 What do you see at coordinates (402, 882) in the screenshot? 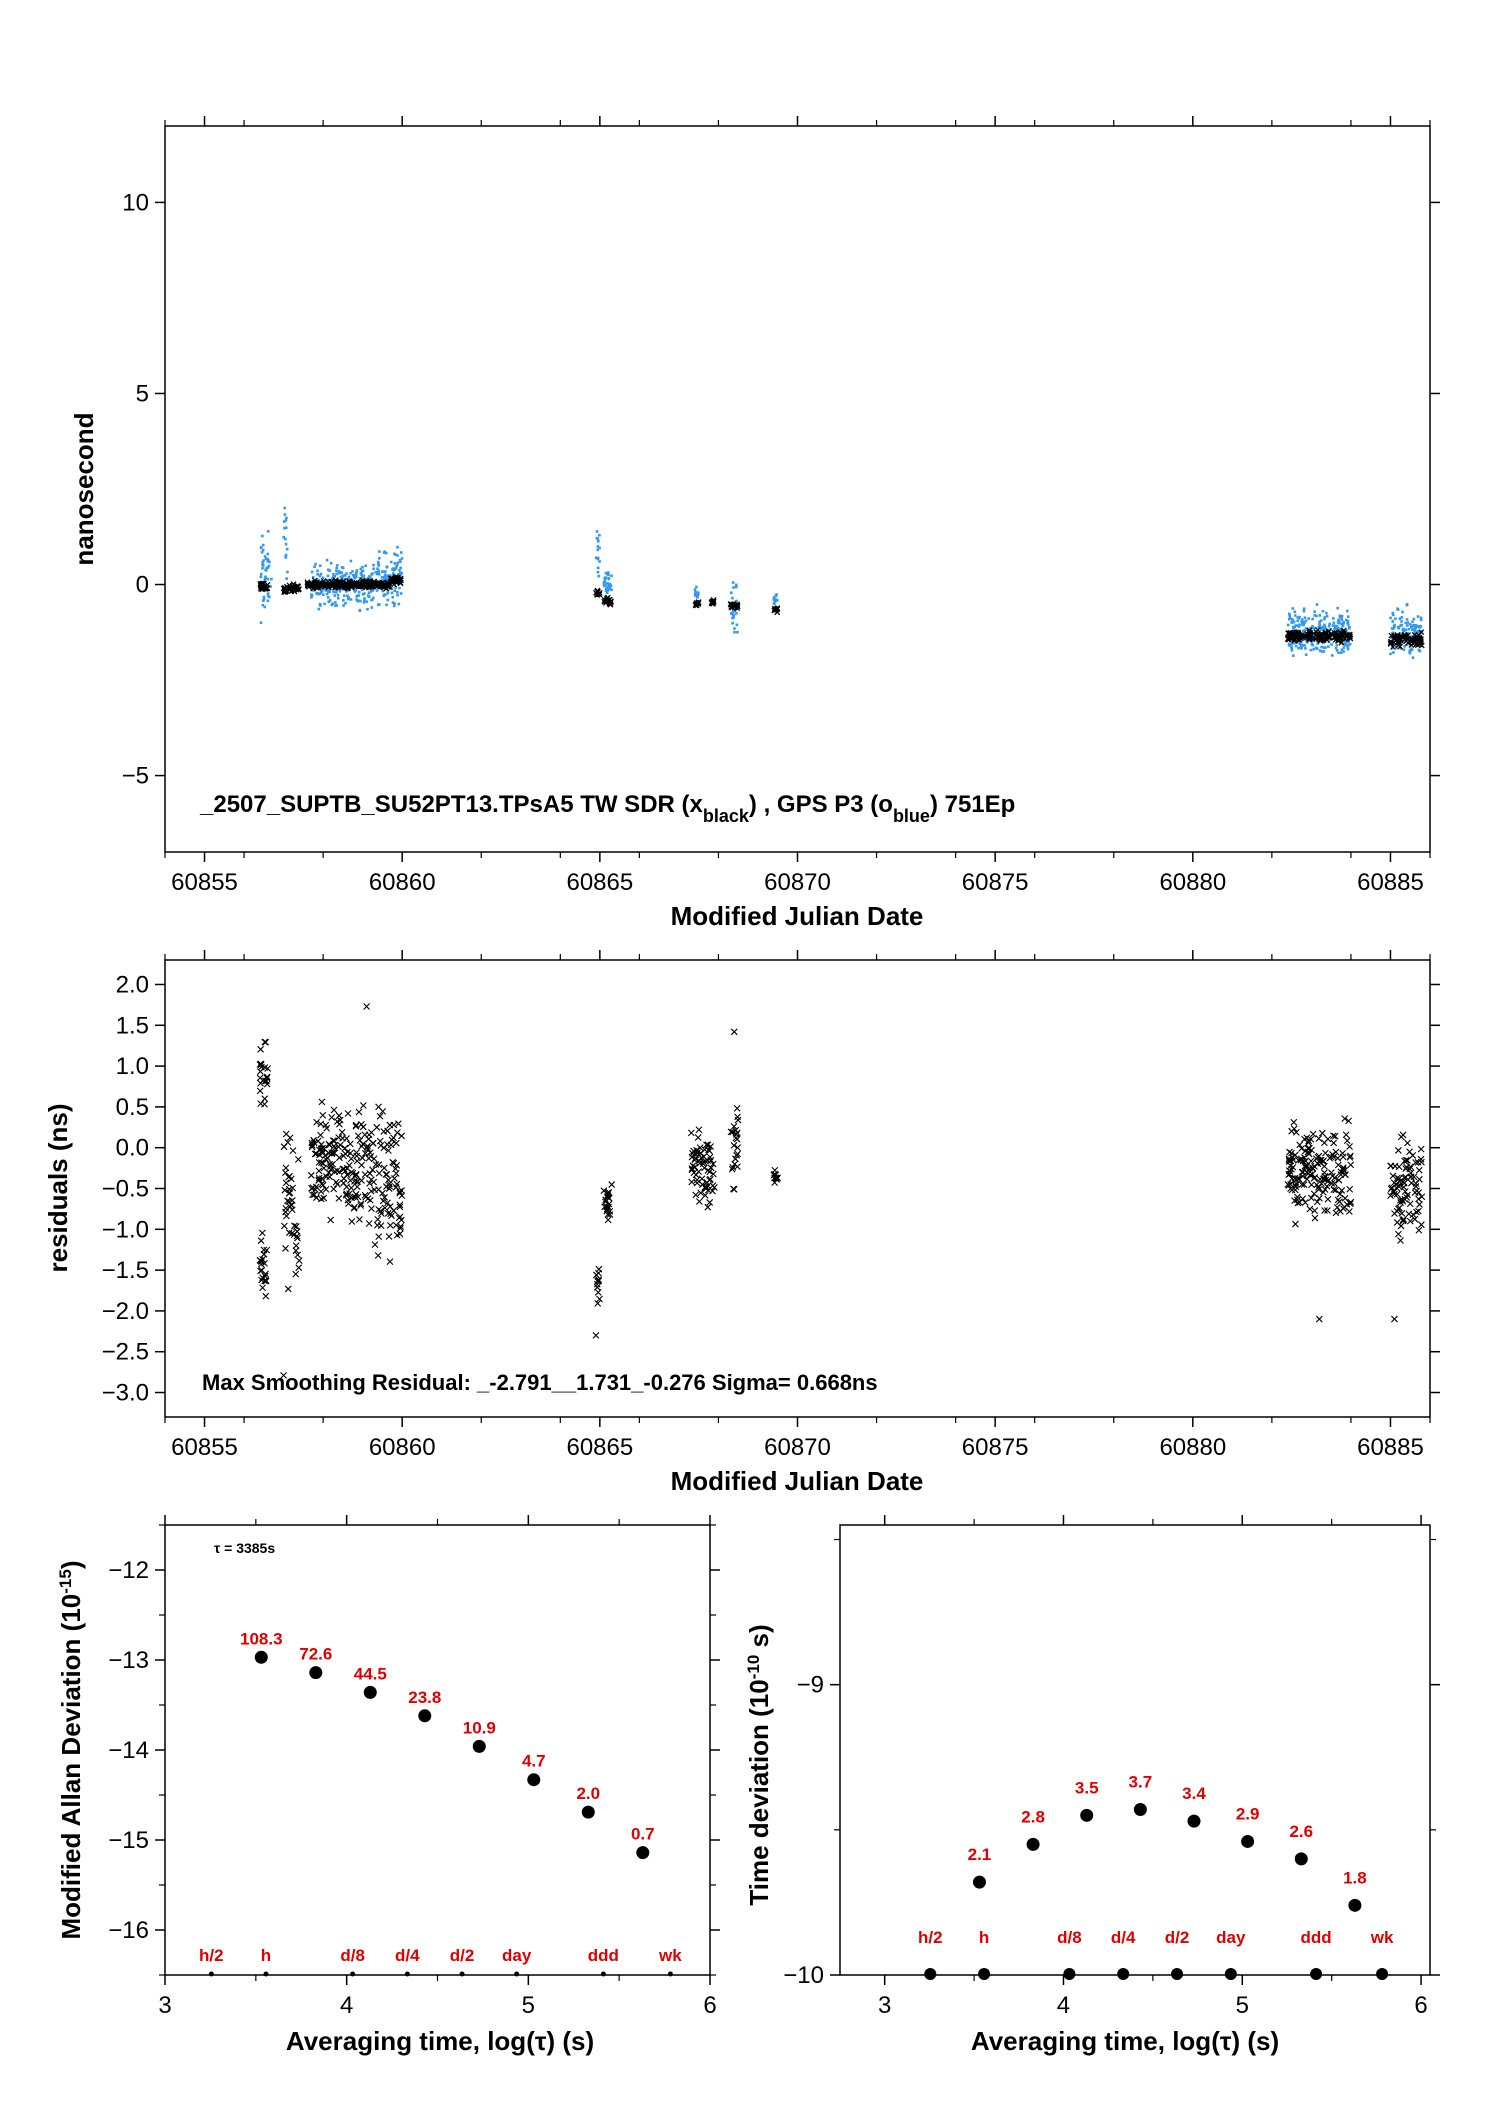
I see `x-tick-label: 60860` at bounding box center [402, 882].